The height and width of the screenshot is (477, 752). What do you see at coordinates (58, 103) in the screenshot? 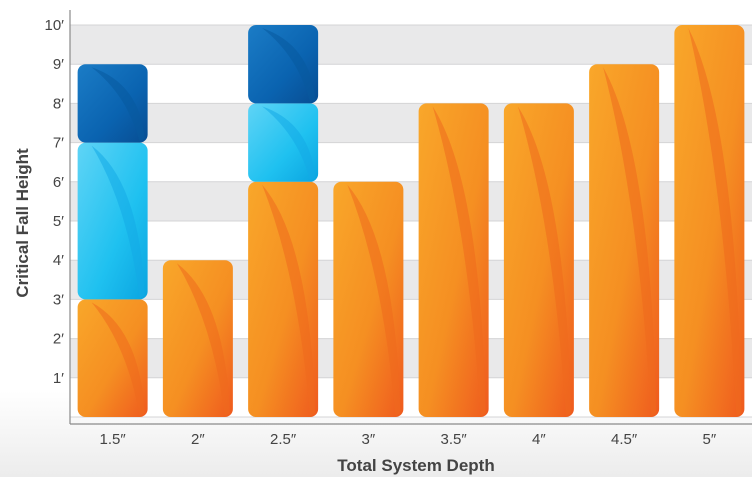
I see `y-tick-label: 8′` at bounding box center [58, 103].